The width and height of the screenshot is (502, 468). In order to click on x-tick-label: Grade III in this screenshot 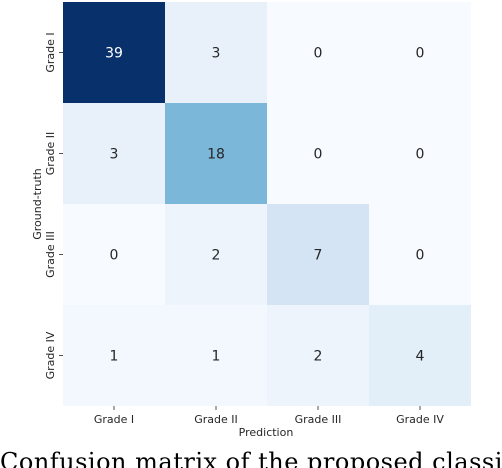, I will do `click(318, 419)`.